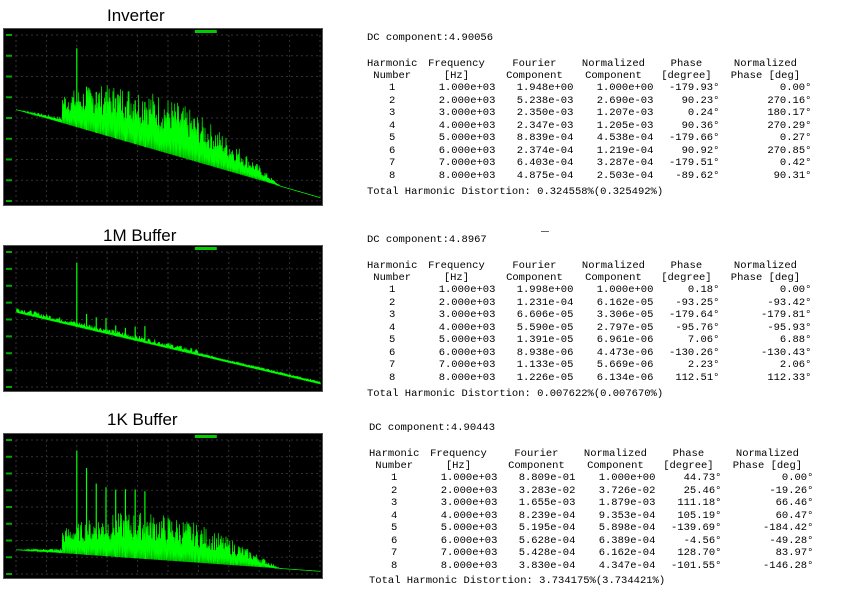 The image size is (842, 596). I want to click on spectrum-plot-1m-buffer, so click(163, 318).